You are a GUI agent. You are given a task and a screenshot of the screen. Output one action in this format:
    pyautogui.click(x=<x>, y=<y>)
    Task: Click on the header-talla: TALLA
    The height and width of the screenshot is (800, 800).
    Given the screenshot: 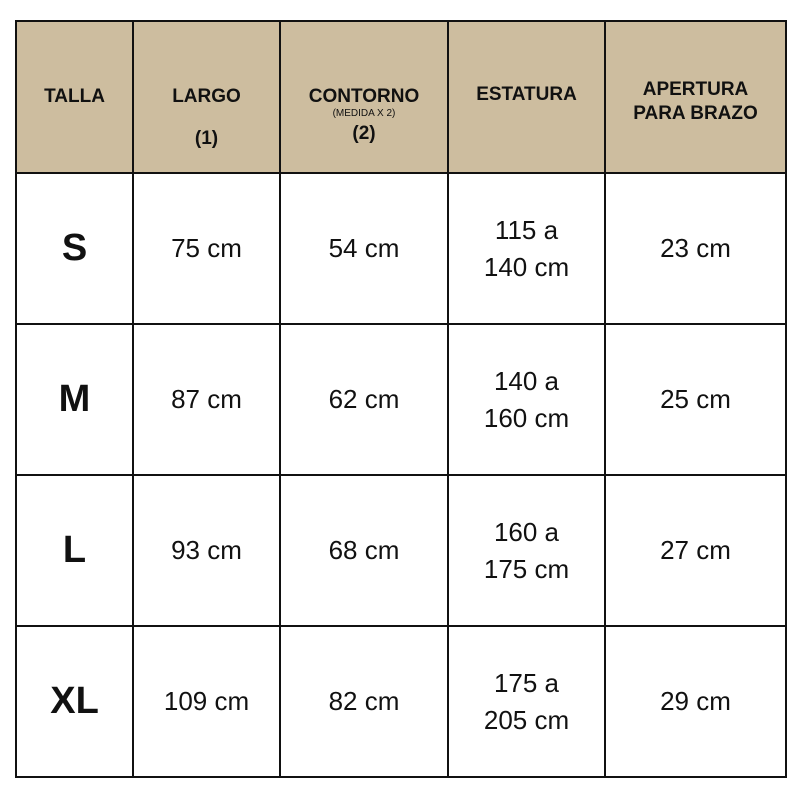 What is the action you would take?
    pyautogui.click(x=74, y=97)
    